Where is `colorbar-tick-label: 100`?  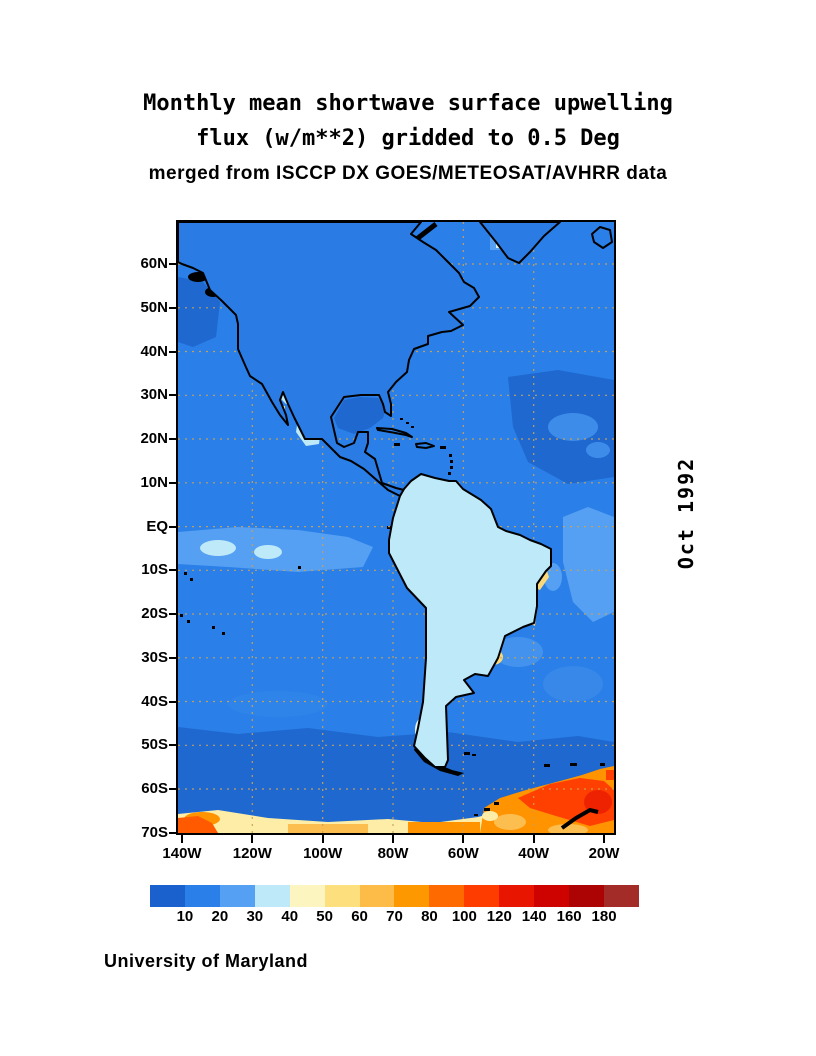 colorbar-tick-label: 100 is located at coordinates (464, 916).